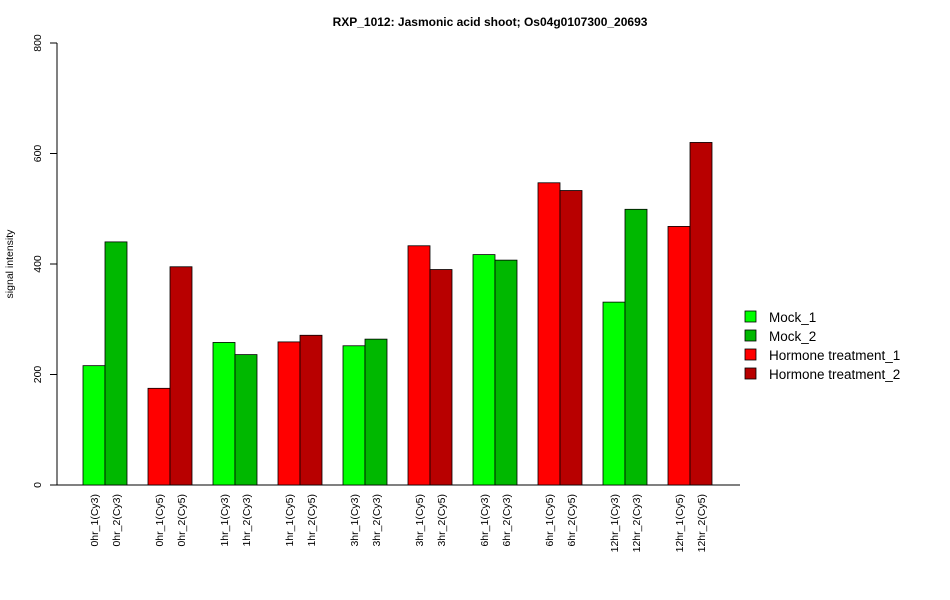  What do you see at coordinates (550, 520) in the screenshot?
I see `x-tick-label: 6hr_1(Cy5)` at bounding box center [550, 520].